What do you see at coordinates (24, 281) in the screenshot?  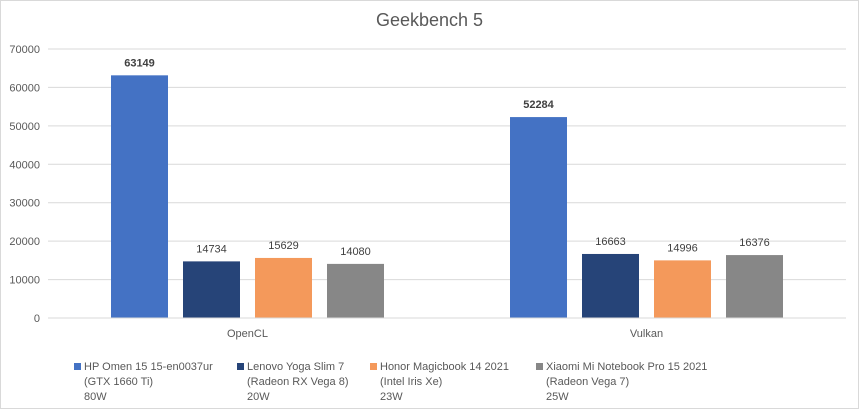 I see `y-tick-label: 10000` at bounding box center [24, 281].